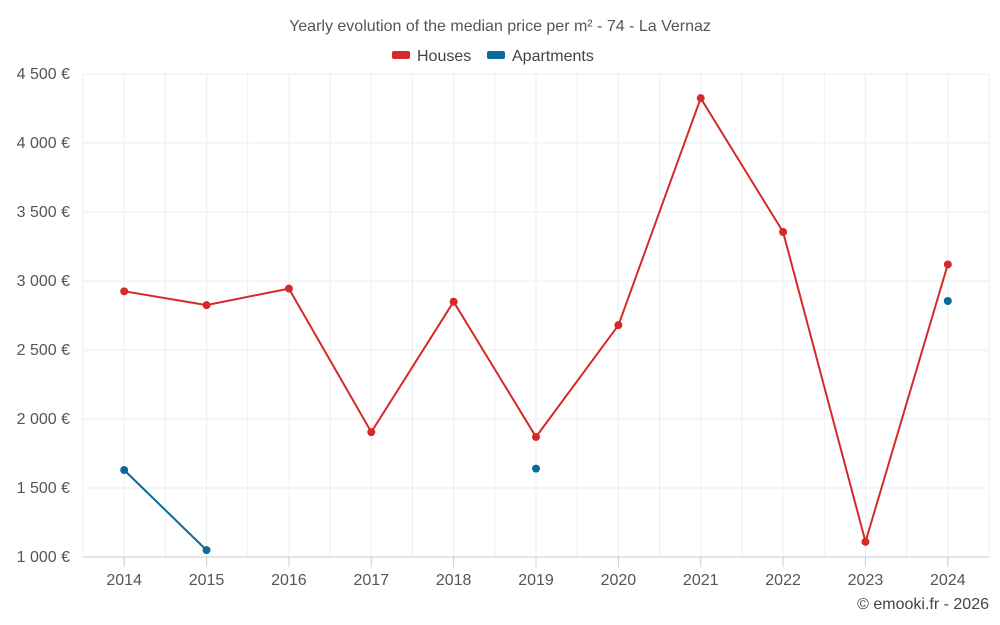 The image size is (1000, 625). Describe the element at coordinates (165, 510) in the screenshot. I see `apartments-series-line` at that location.